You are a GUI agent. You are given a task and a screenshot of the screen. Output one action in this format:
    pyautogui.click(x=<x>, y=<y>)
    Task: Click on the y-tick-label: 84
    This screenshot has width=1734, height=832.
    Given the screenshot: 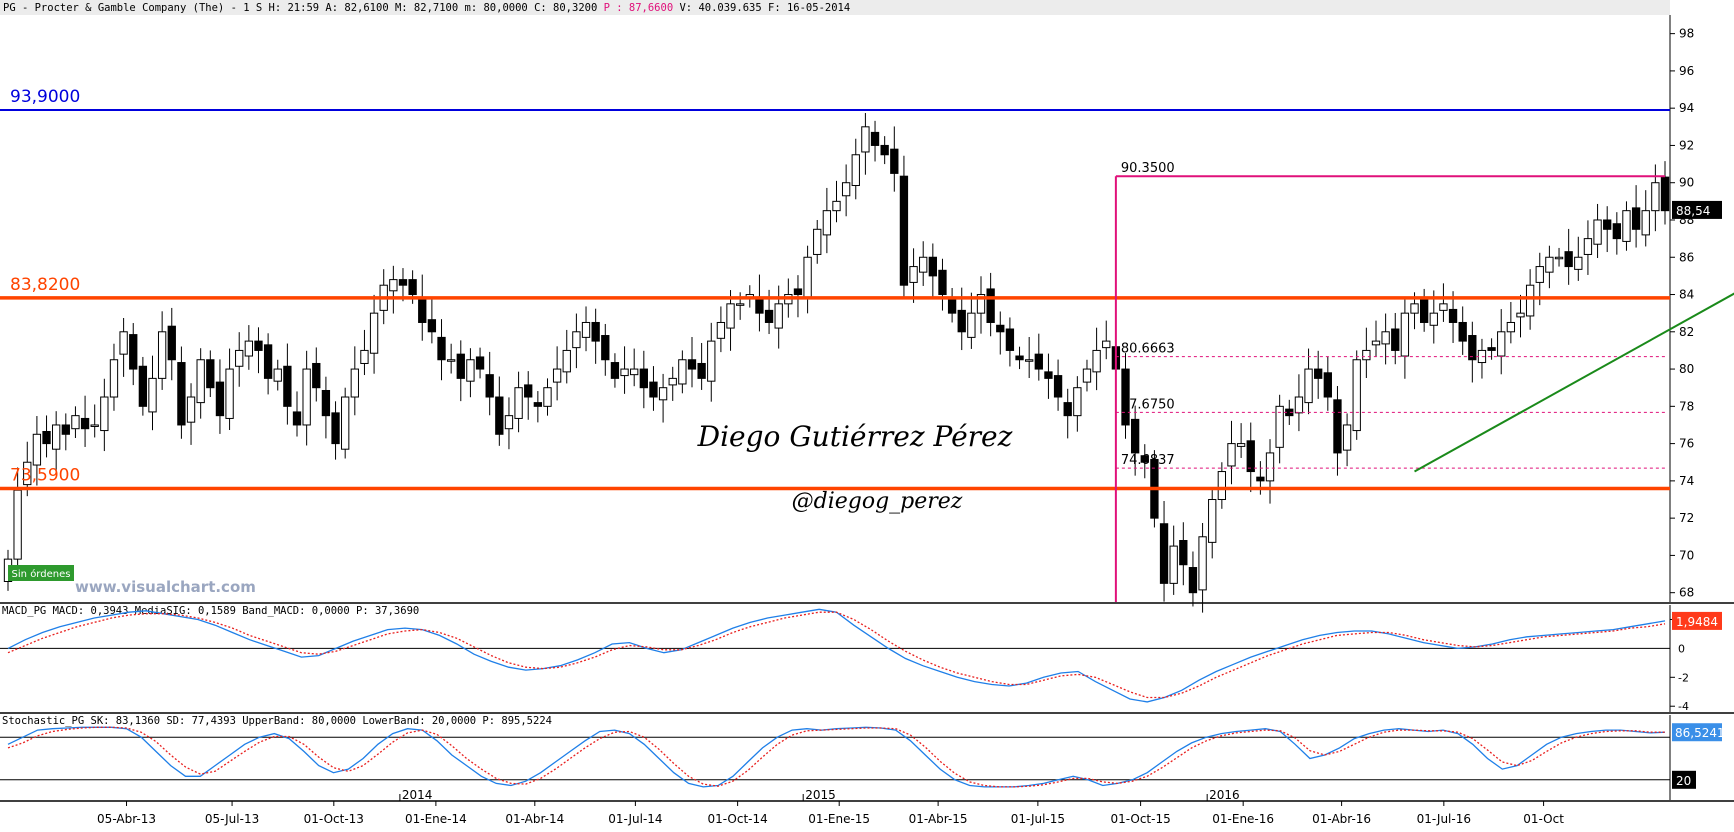 What is the action you would take?
    pyautogui.click(x=1686, y=295)
    